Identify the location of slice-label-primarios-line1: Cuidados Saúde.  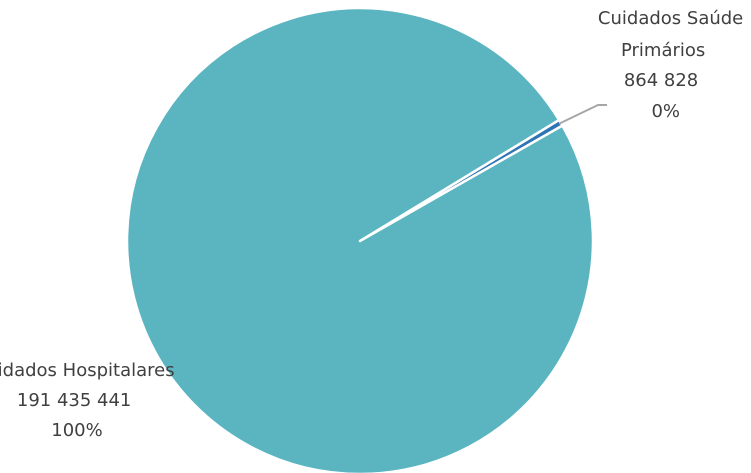
(670, 18).